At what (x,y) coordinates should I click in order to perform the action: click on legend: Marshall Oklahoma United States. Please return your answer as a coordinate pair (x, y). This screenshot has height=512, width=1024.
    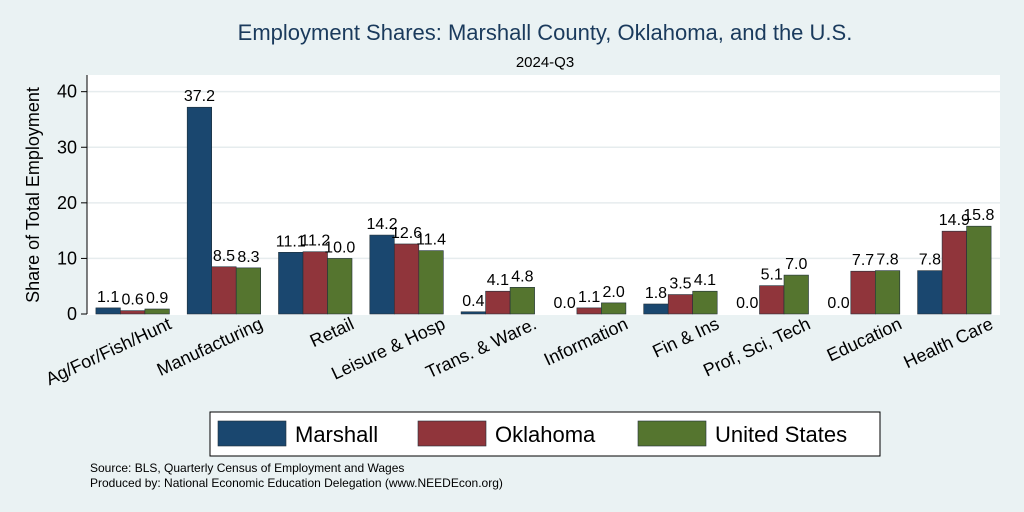
    Looking at the image, I should click on (545, 434).